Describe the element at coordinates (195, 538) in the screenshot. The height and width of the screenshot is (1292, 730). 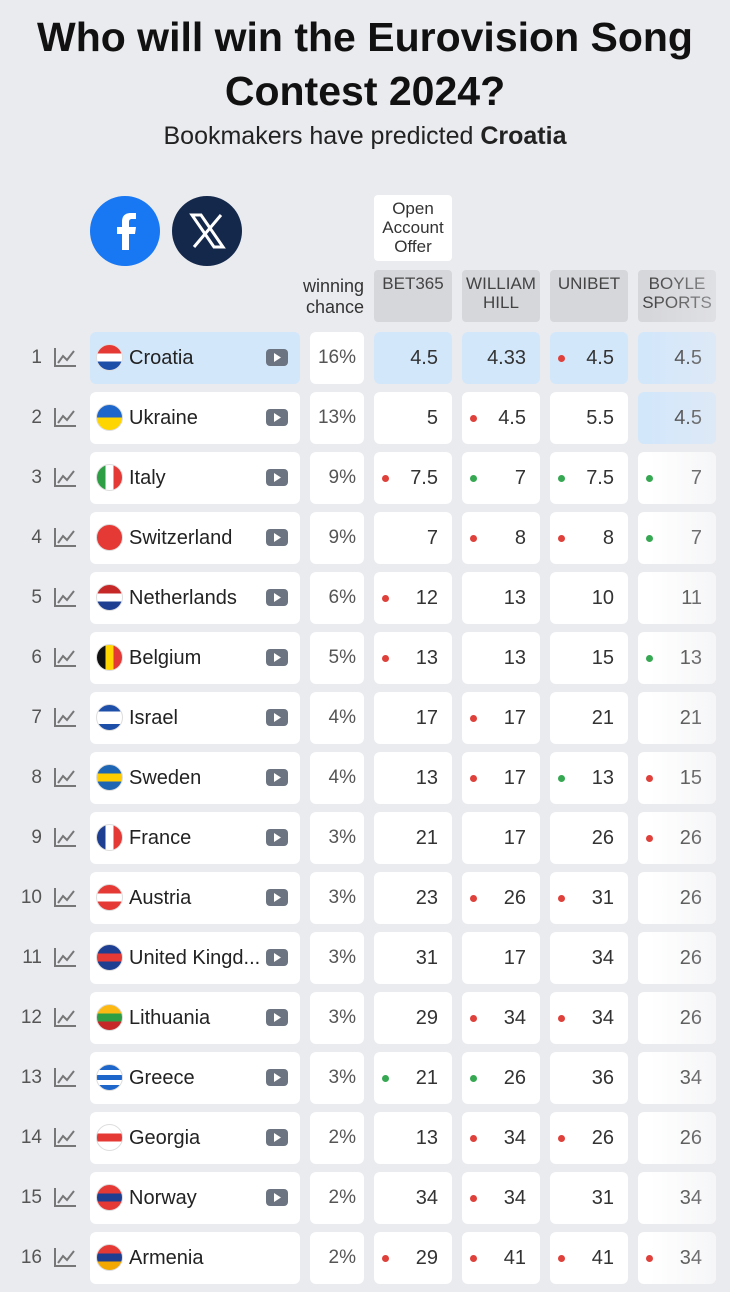
I see `country-cell: Switzerland` at that location.